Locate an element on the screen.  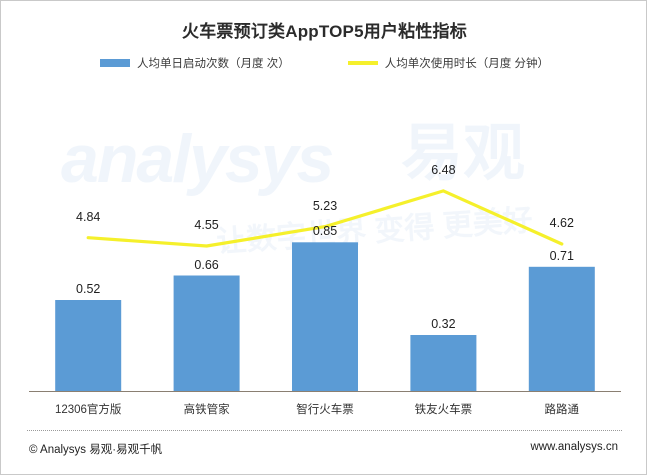
legend-bar-swatch-icon is located at coordinates (115, 63).